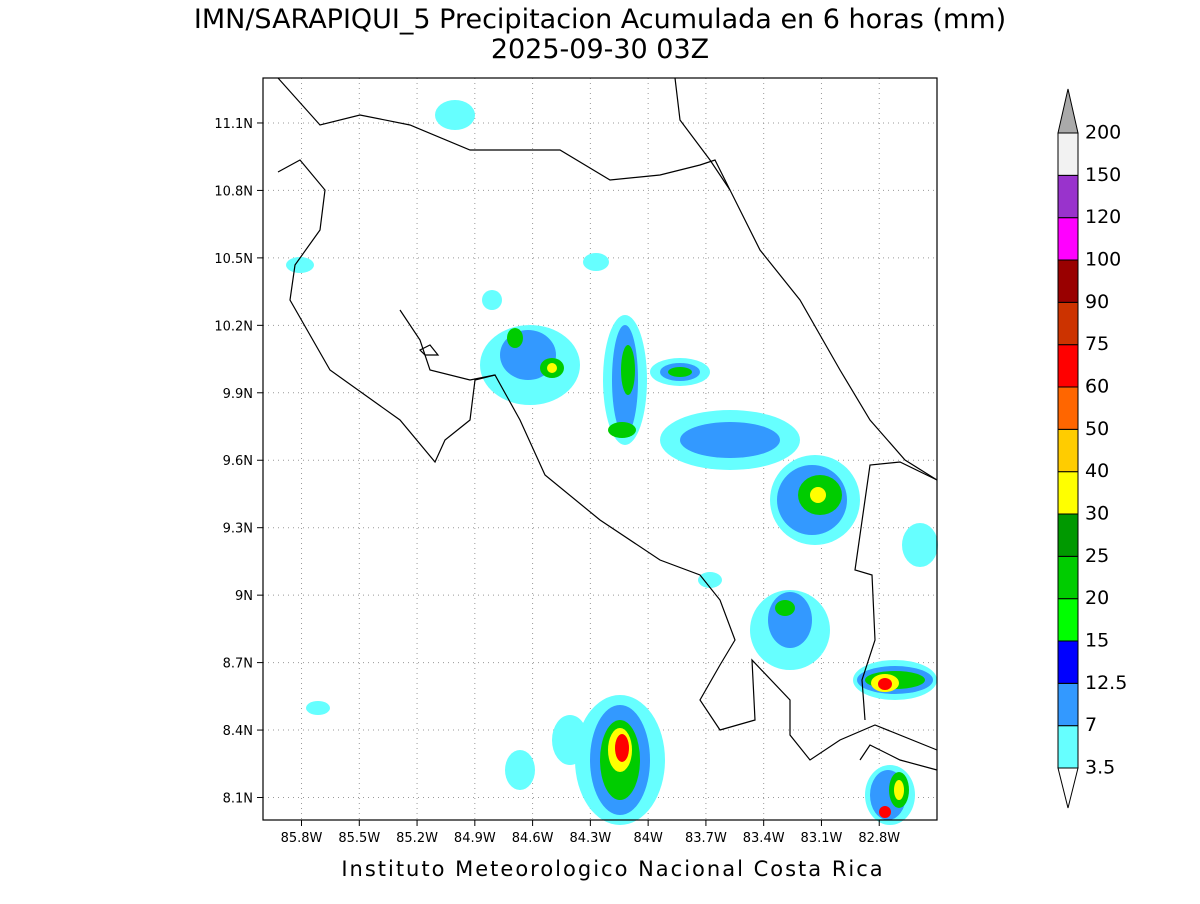  I want to click on y-tick-label: 11.1N, so click(233, 124).